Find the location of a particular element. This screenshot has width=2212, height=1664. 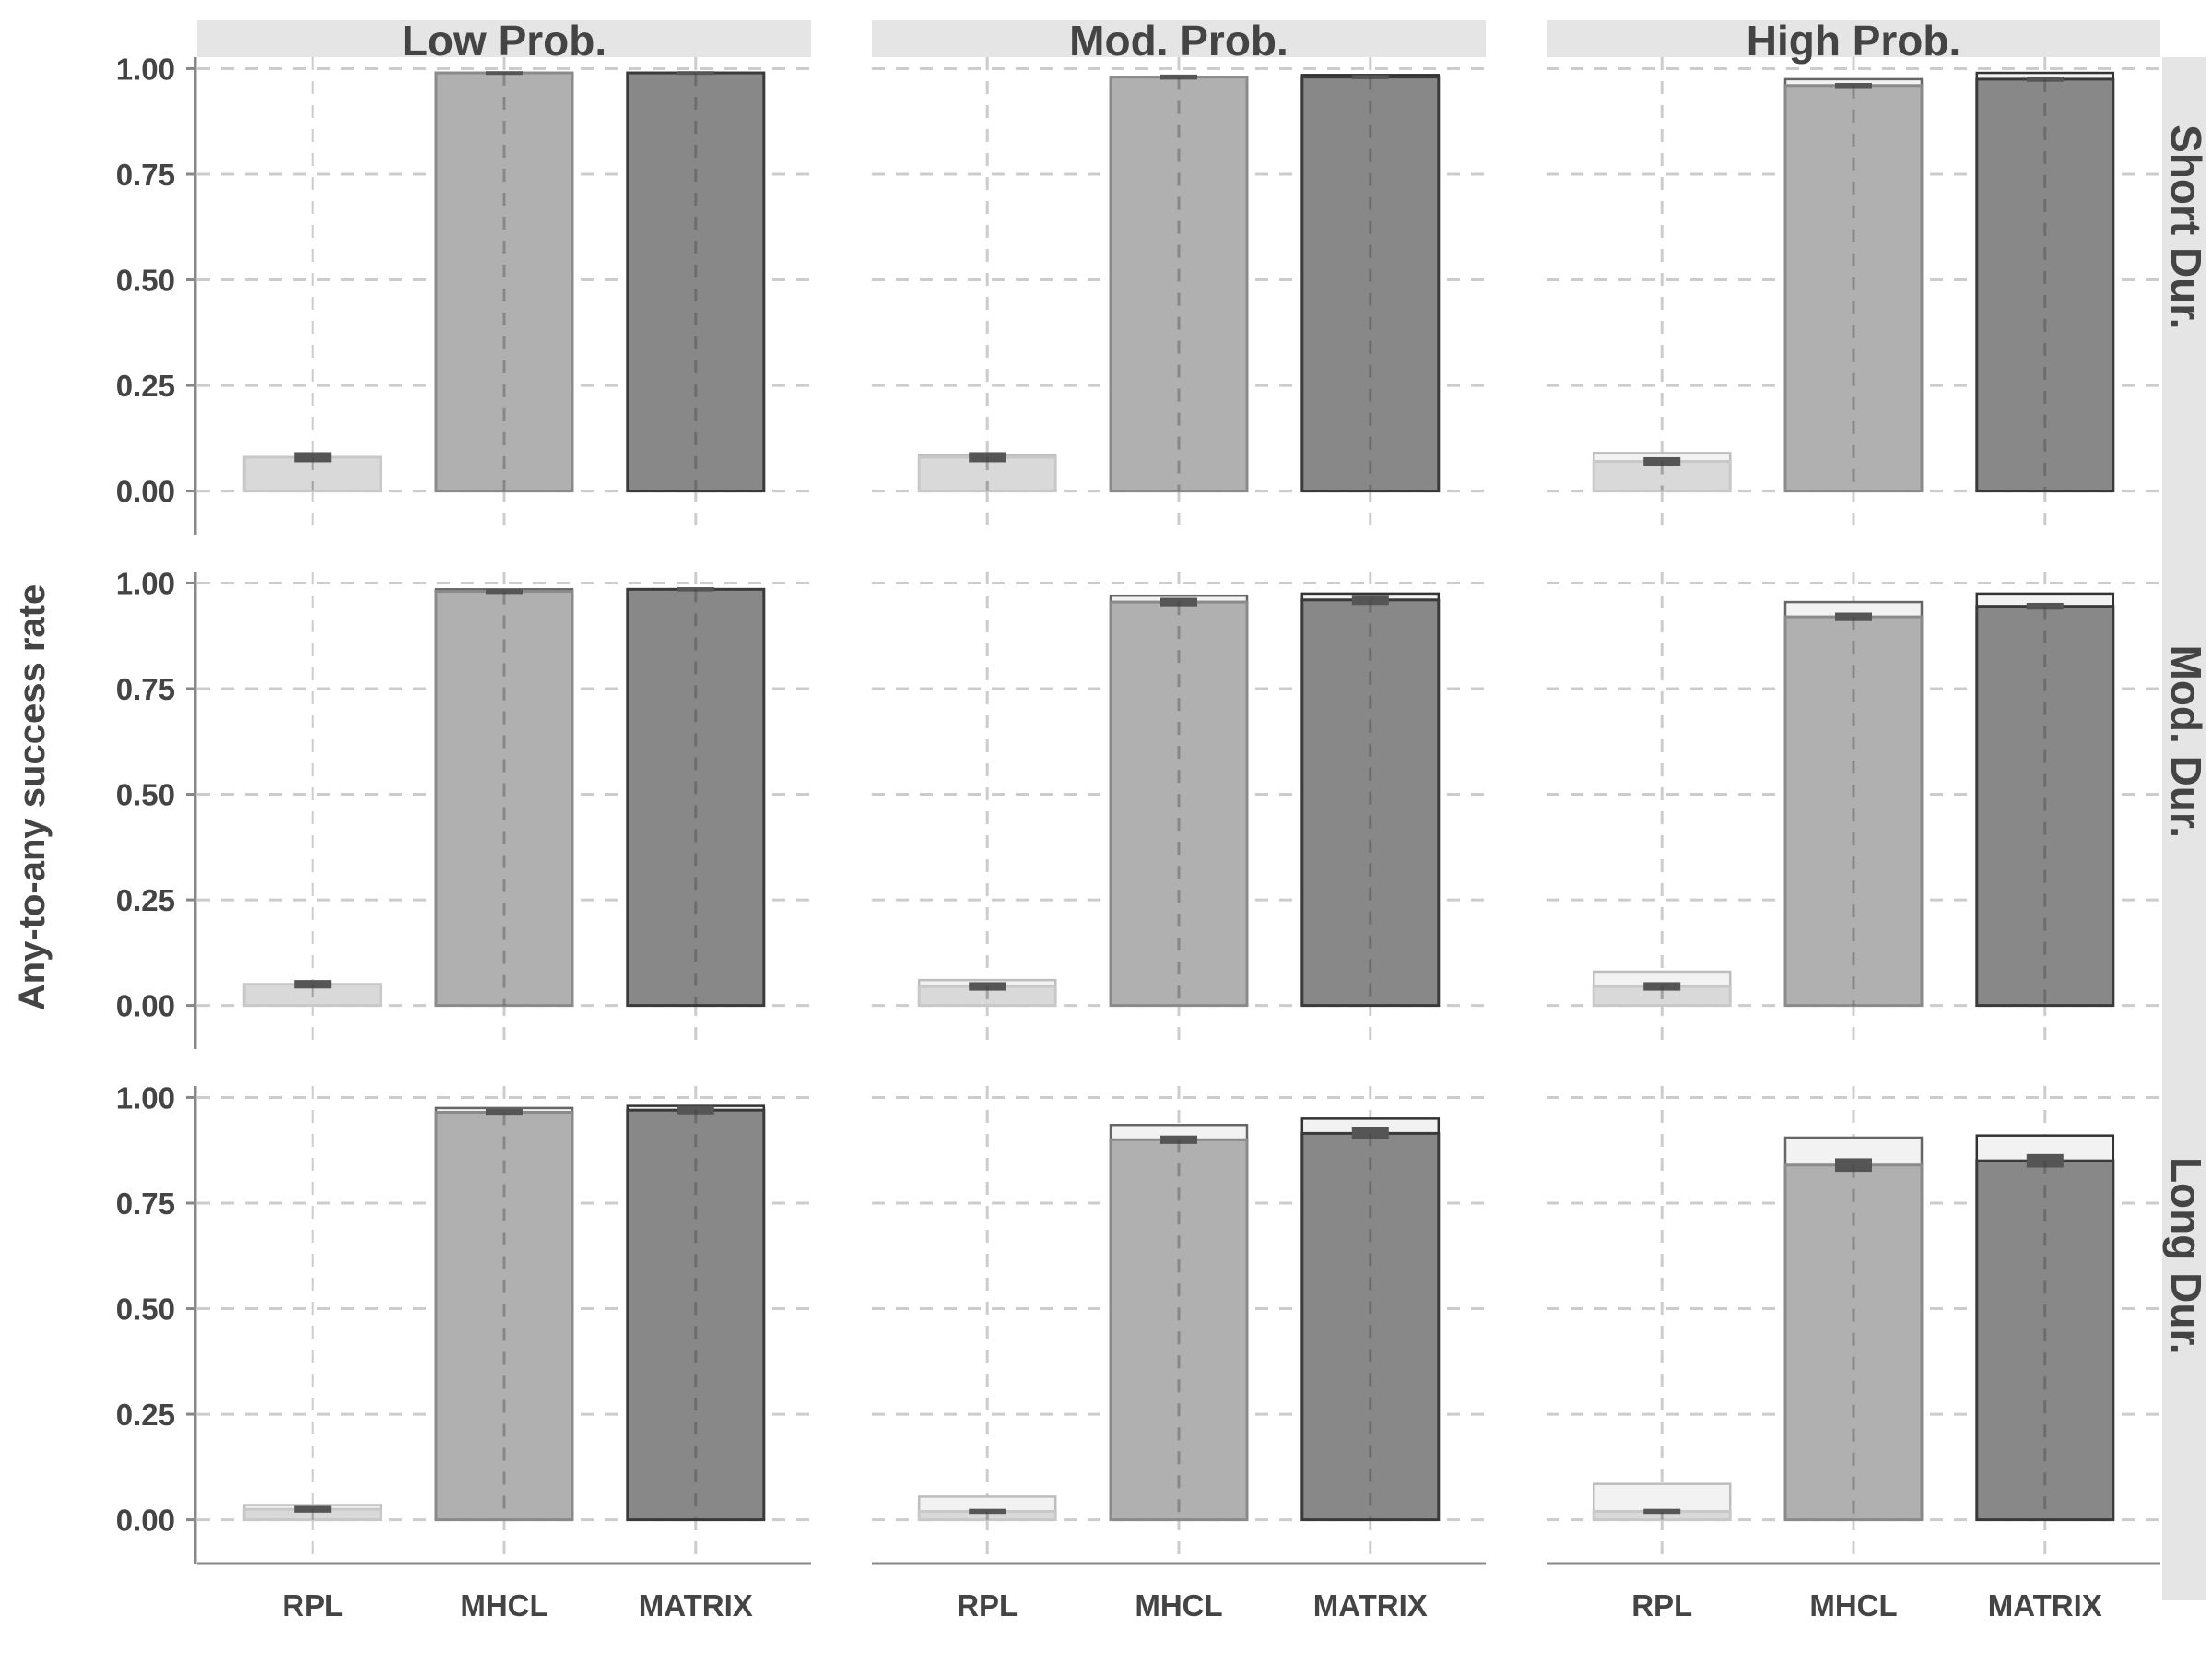

column-strip-label: Low Prob. is located at coordinates (504, 41).